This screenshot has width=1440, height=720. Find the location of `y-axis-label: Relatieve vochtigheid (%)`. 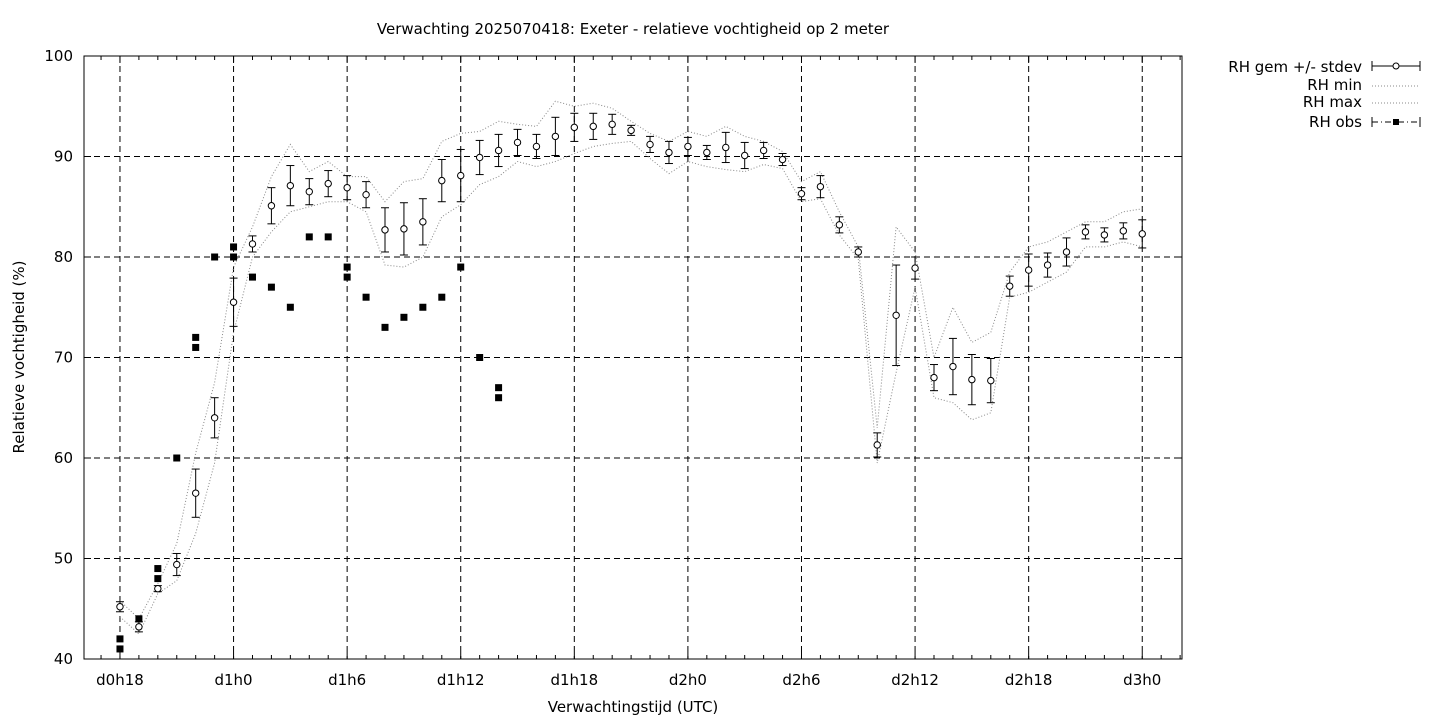

y-axis-label: Relatieve vochtigheid (%) is located at coordinates (19, 356).